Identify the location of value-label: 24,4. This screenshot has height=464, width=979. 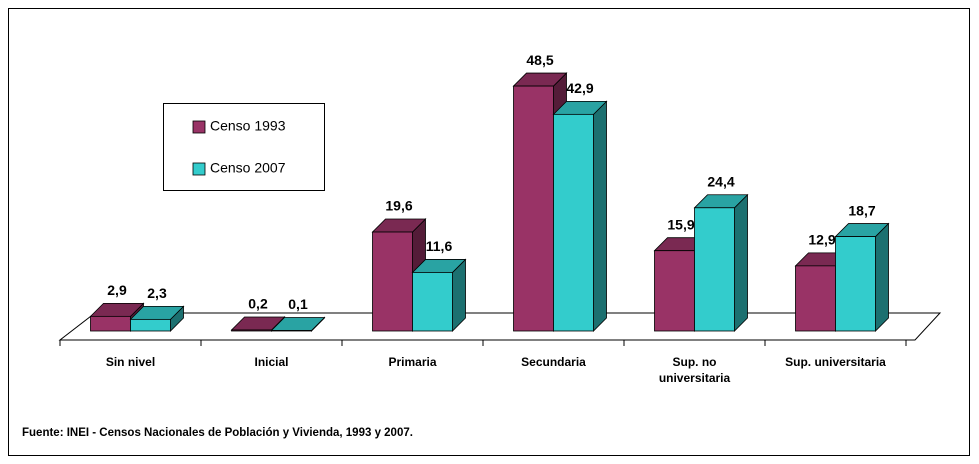
(720, 181).